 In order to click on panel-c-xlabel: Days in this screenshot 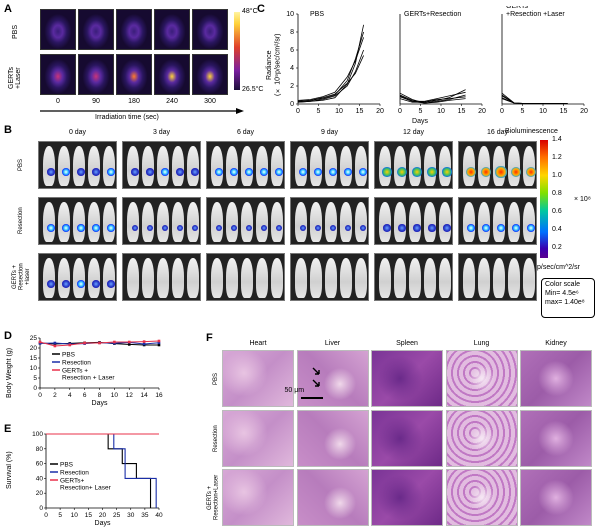, I will do `click(420, 121)`.